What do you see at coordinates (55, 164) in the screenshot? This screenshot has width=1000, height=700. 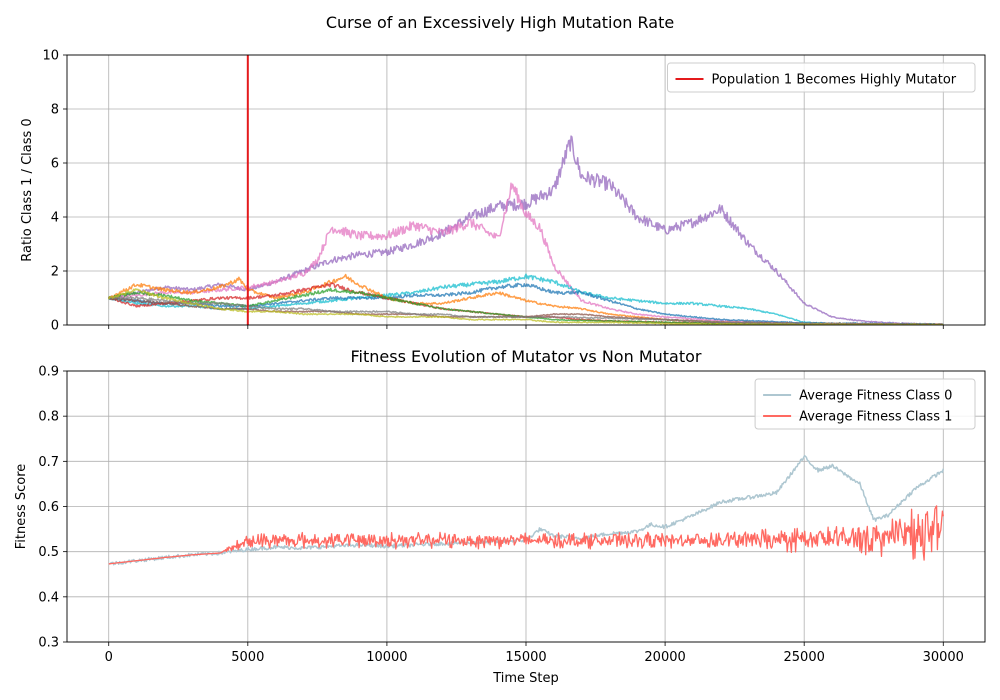 I see `ratio-y-tick-label-3: 6` at bounding box center [55, 164].